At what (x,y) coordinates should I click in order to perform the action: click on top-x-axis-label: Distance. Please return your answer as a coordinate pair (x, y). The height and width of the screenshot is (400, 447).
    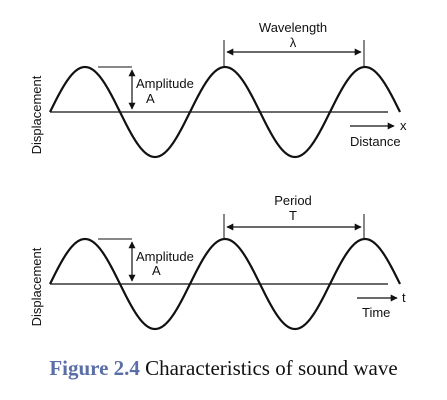
    Looking at the image, I should click on (375, 141).